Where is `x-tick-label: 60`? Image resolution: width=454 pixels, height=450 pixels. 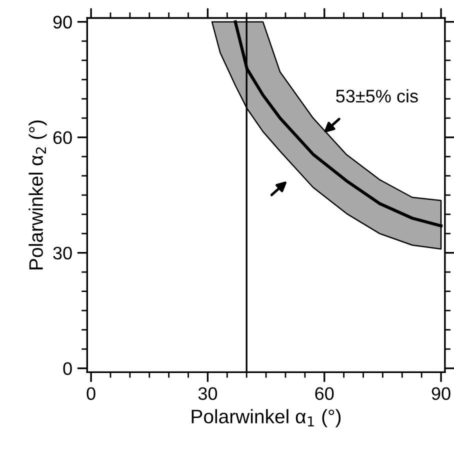 x-tick-label: 60 is located at coordinates (324, 393).